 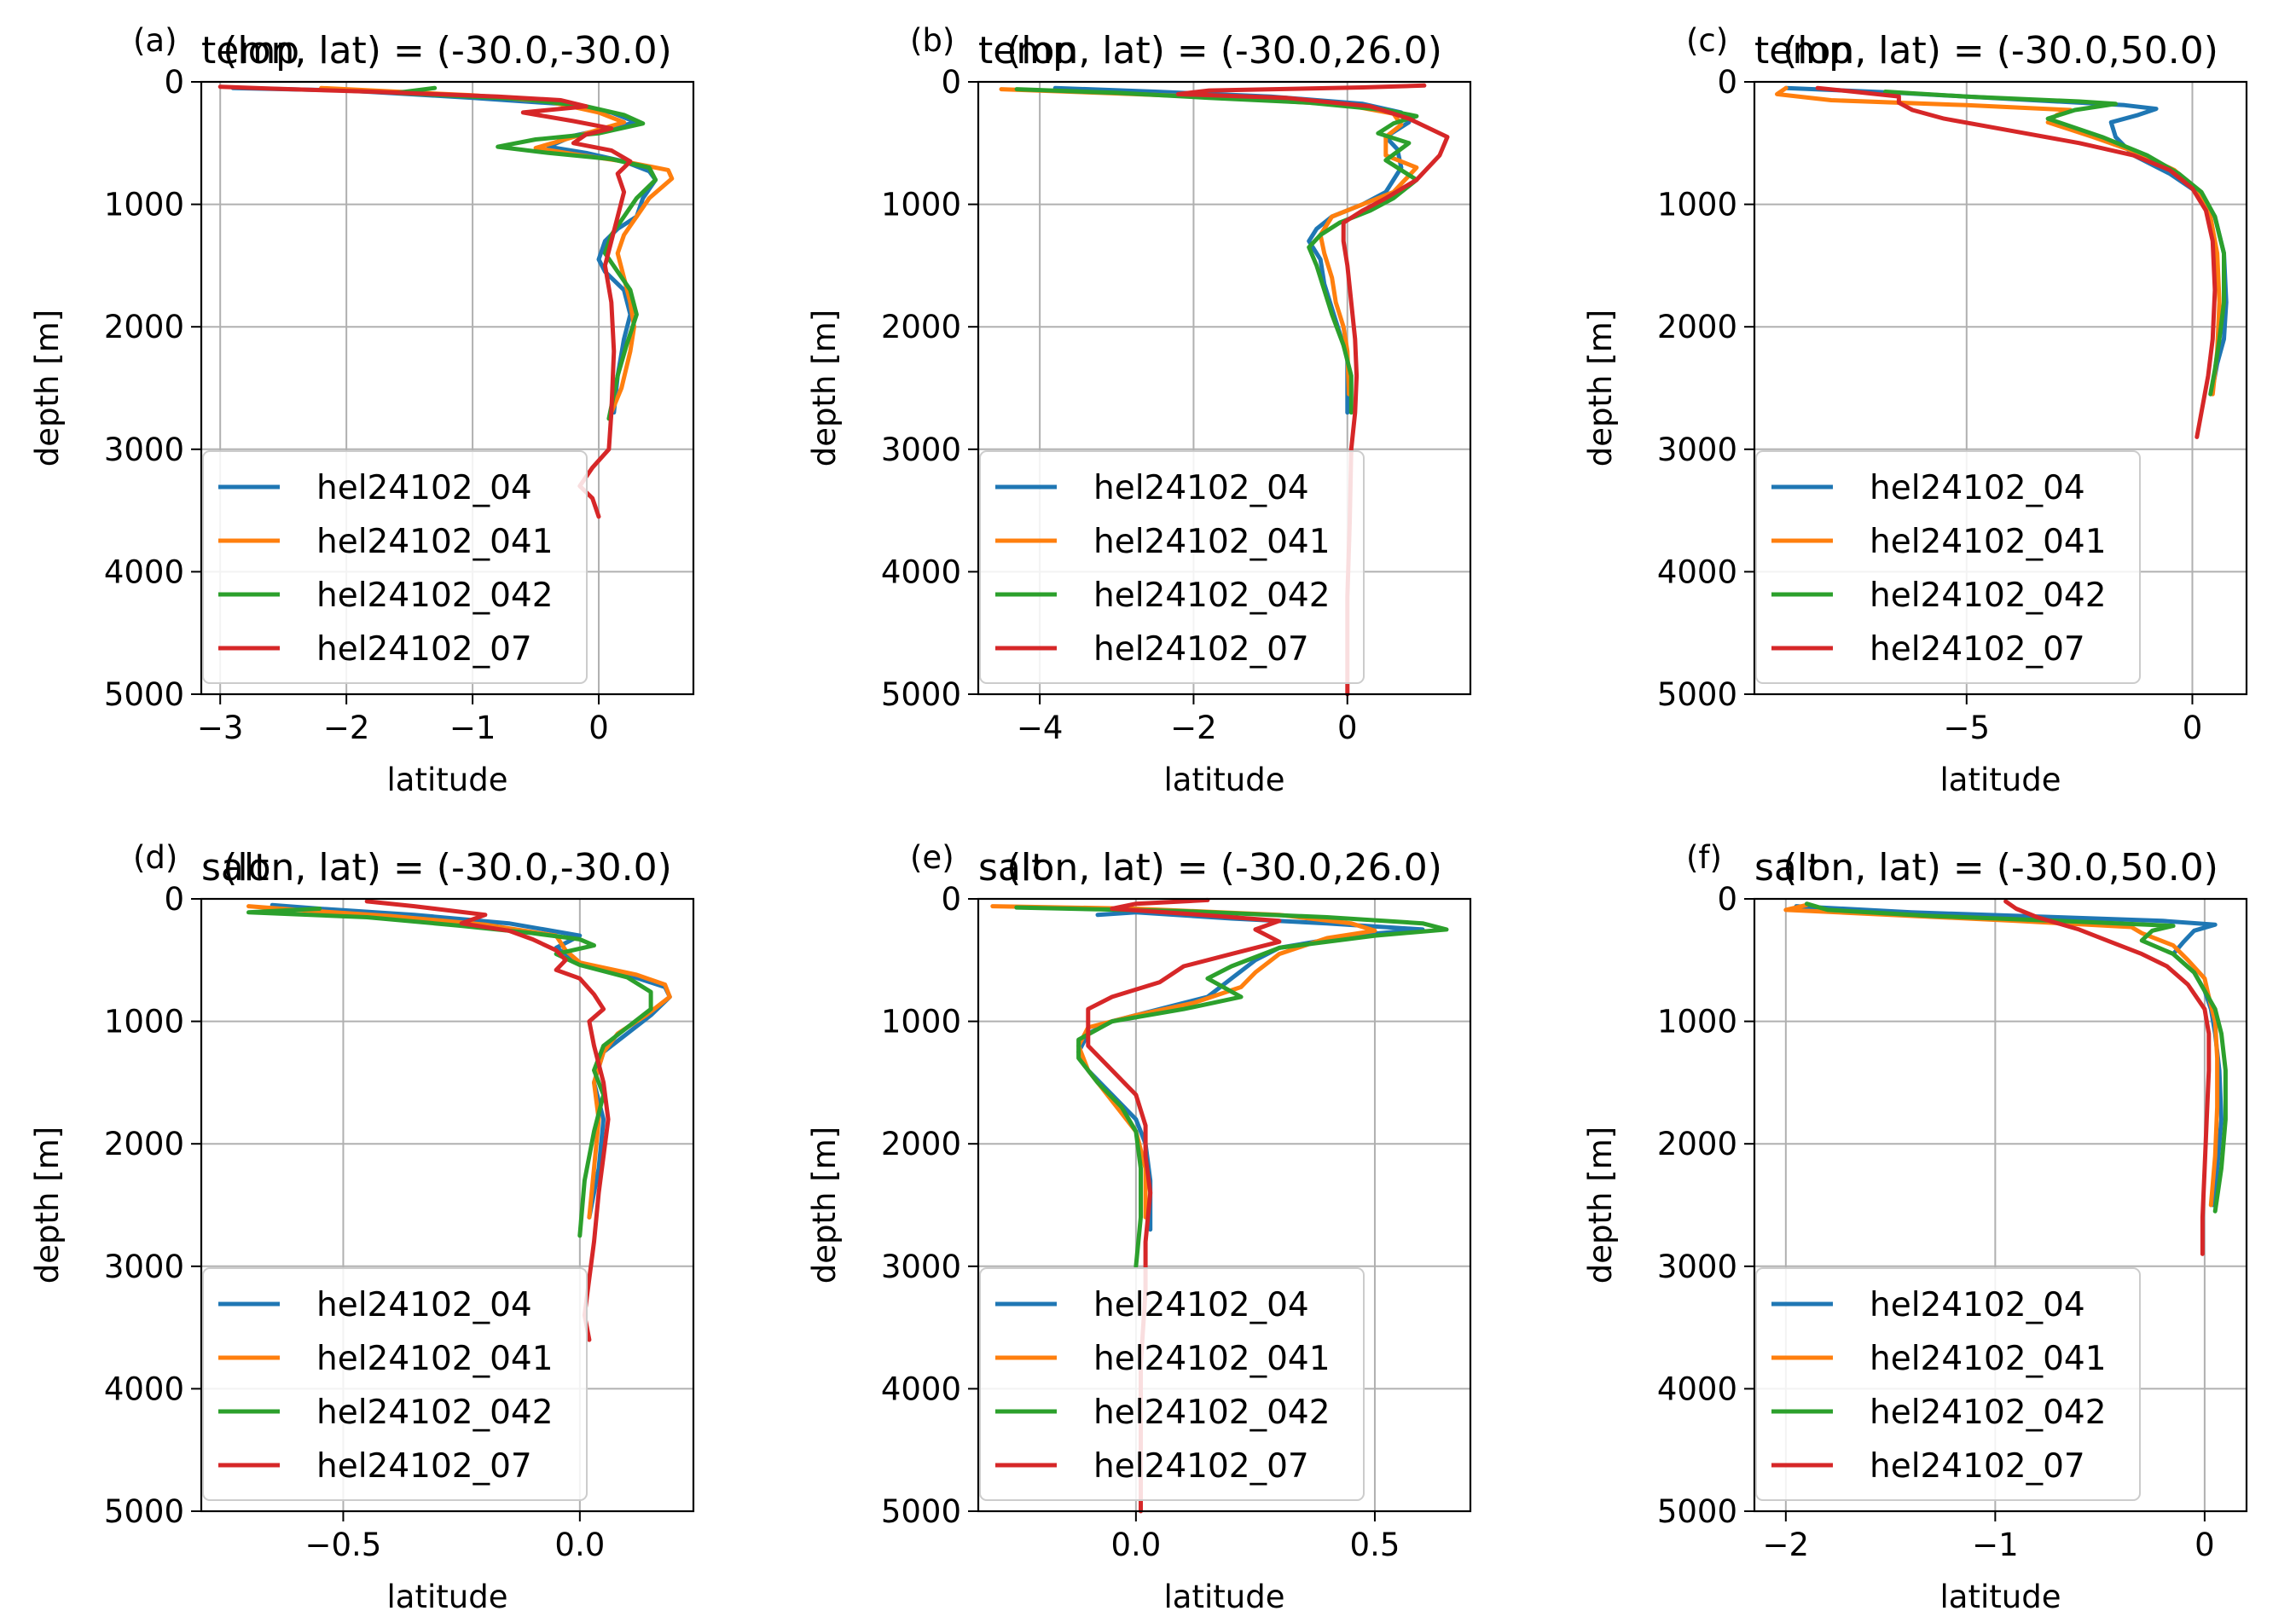 I want to click on x-tick-label: −5, so click(x=1967, y=728).